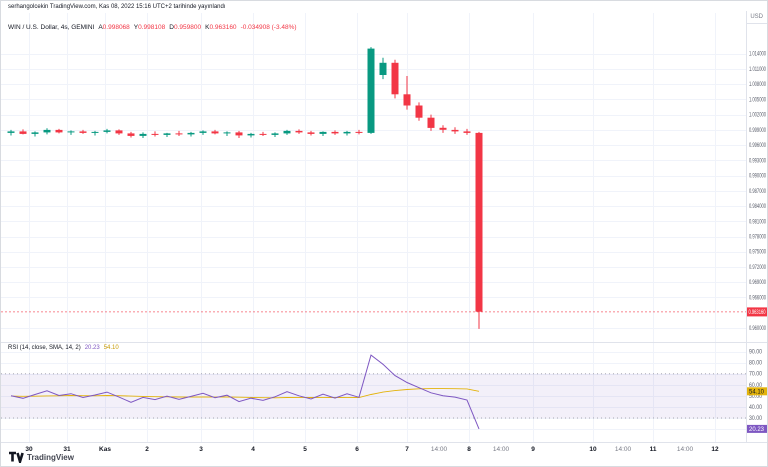 Image resolution: width=768 pixels, height=467 pixels. I want to click on price-axis-label: 0.969000, so click(757, 283).